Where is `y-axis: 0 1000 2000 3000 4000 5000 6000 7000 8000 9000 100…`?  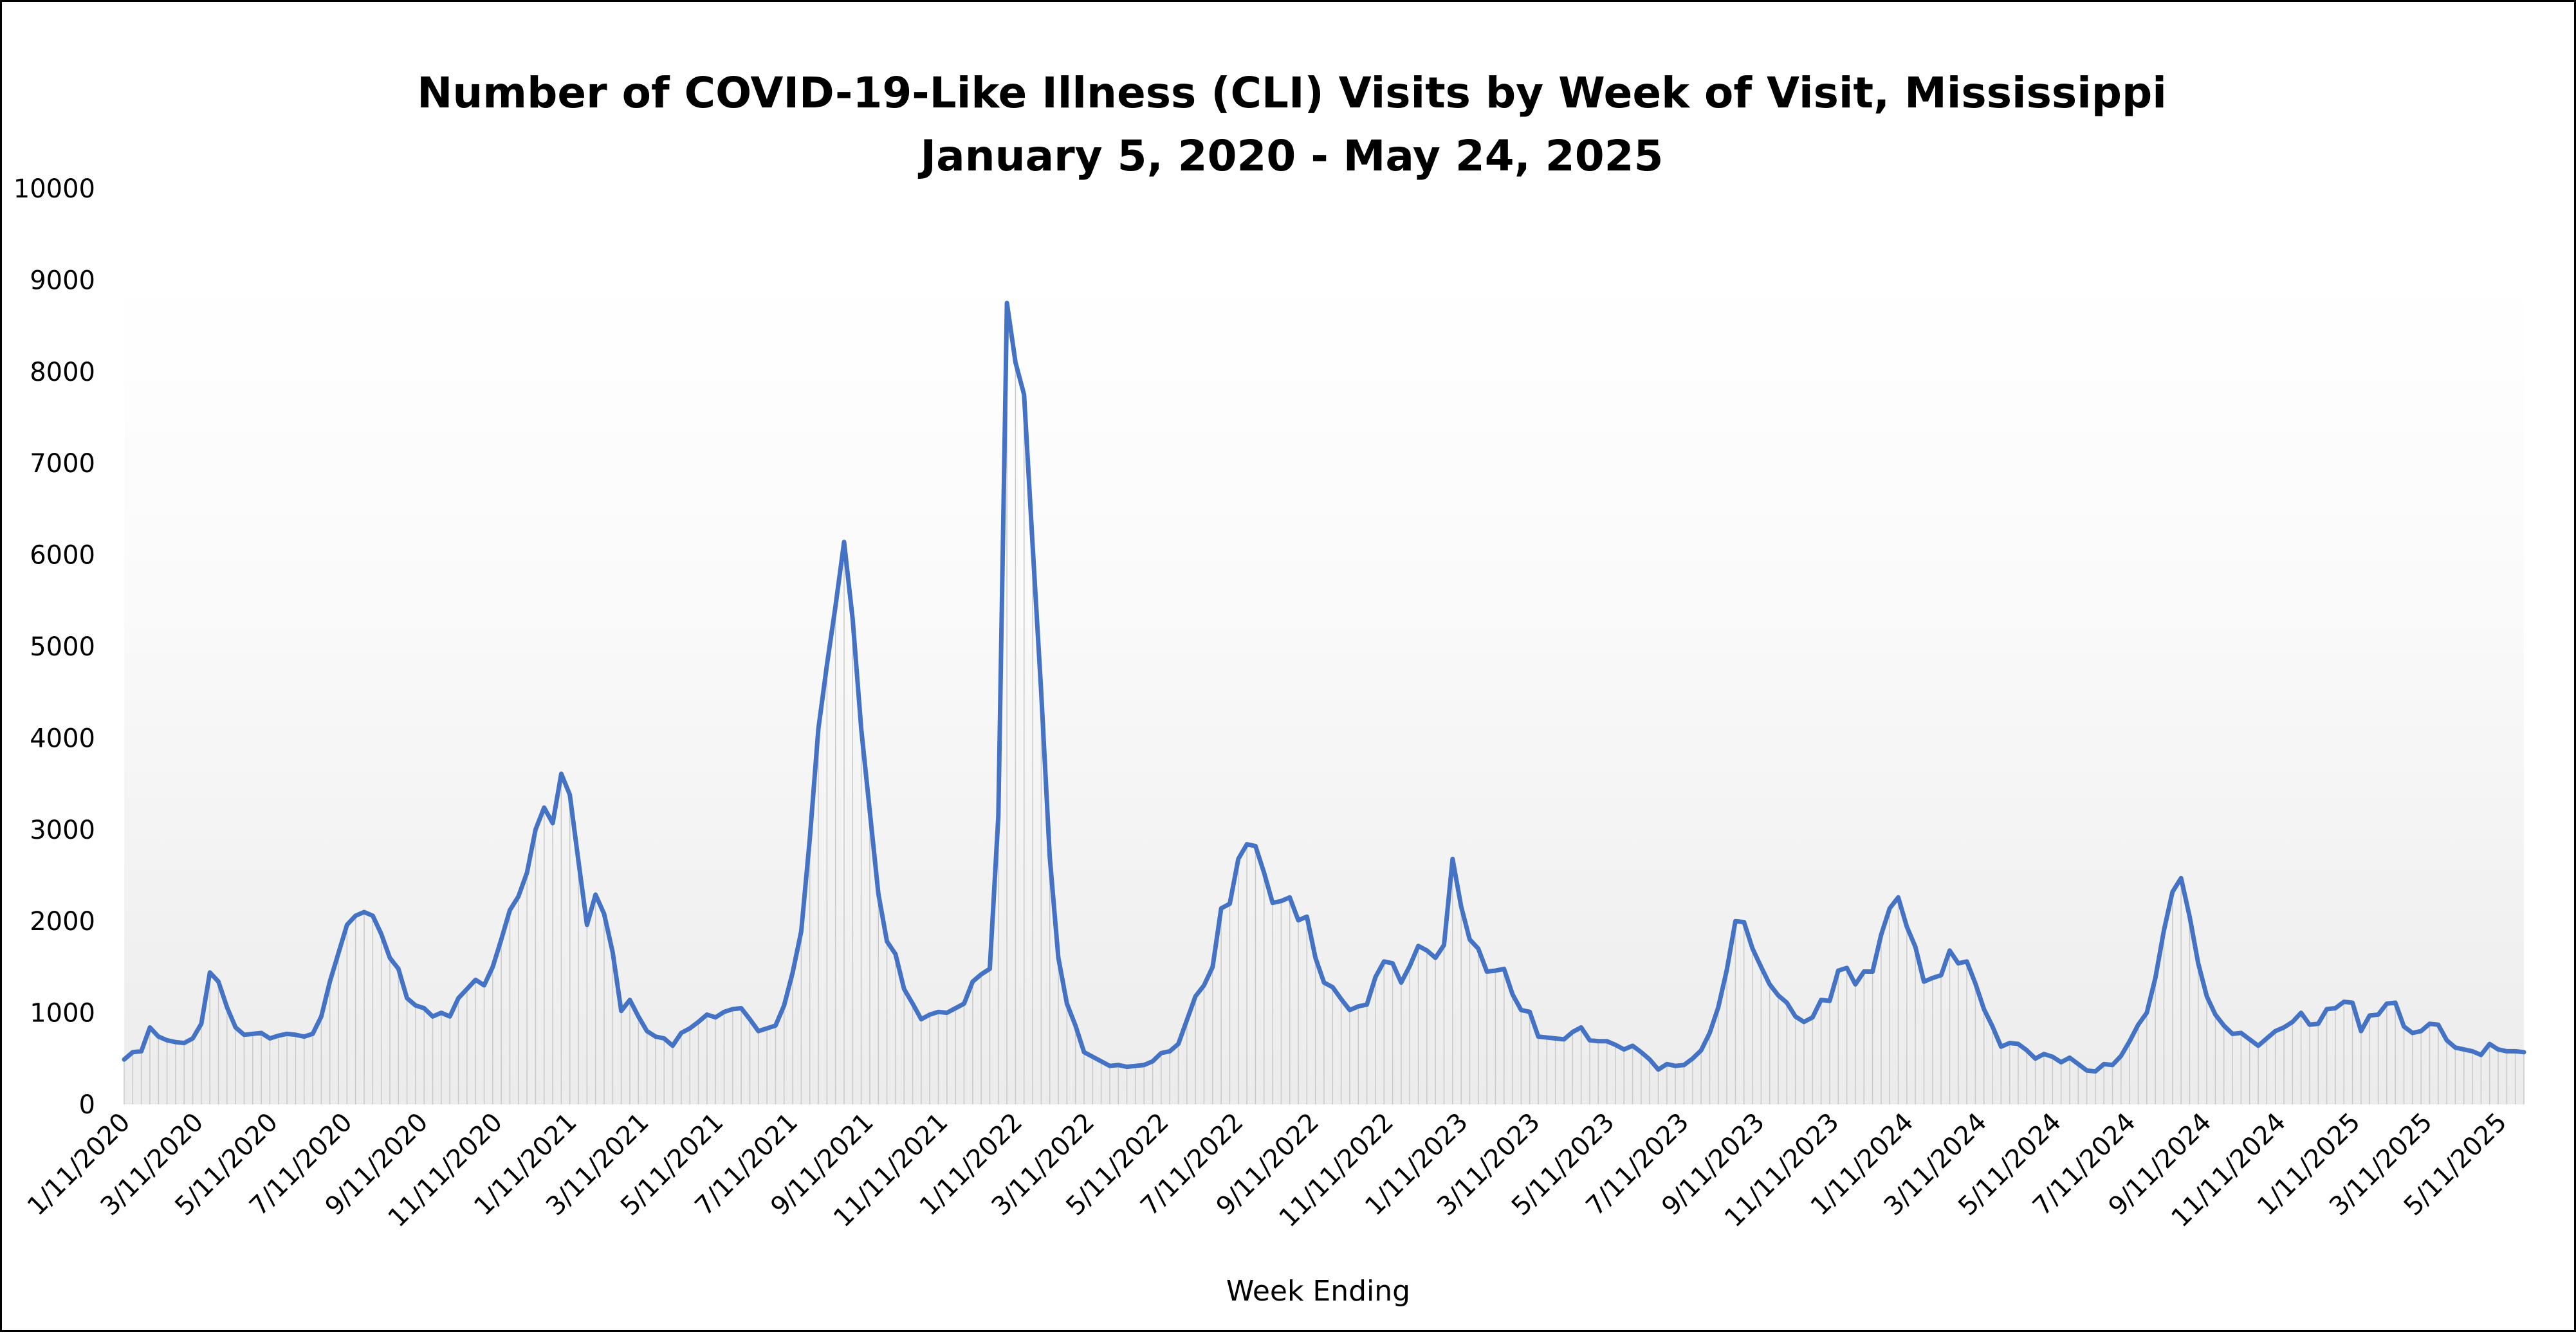 y-axis: 0 1000 2000 3000 4000 5000 6000 7000 8000 9000 100… is located at coordinates (54, 647).